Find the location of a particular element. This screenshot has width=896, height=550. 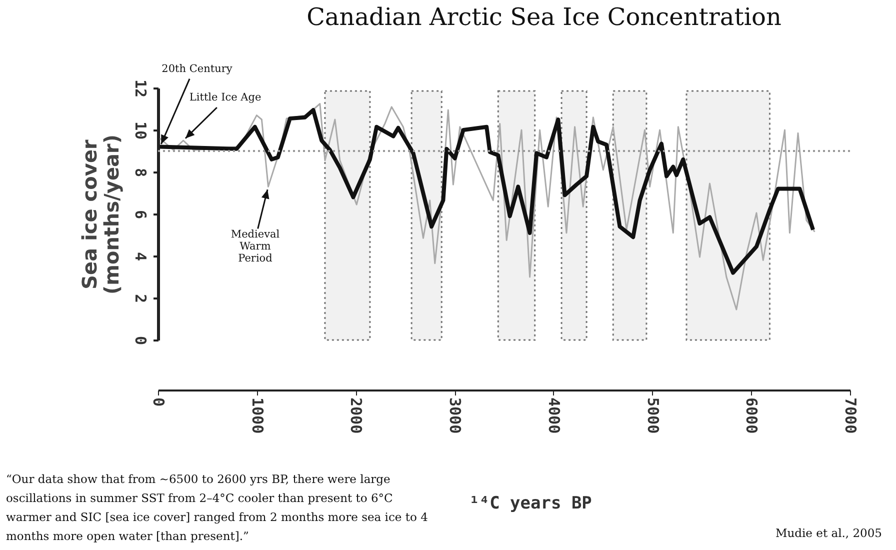

x-tick-label: 2000 is located at coordinates (356, 416).